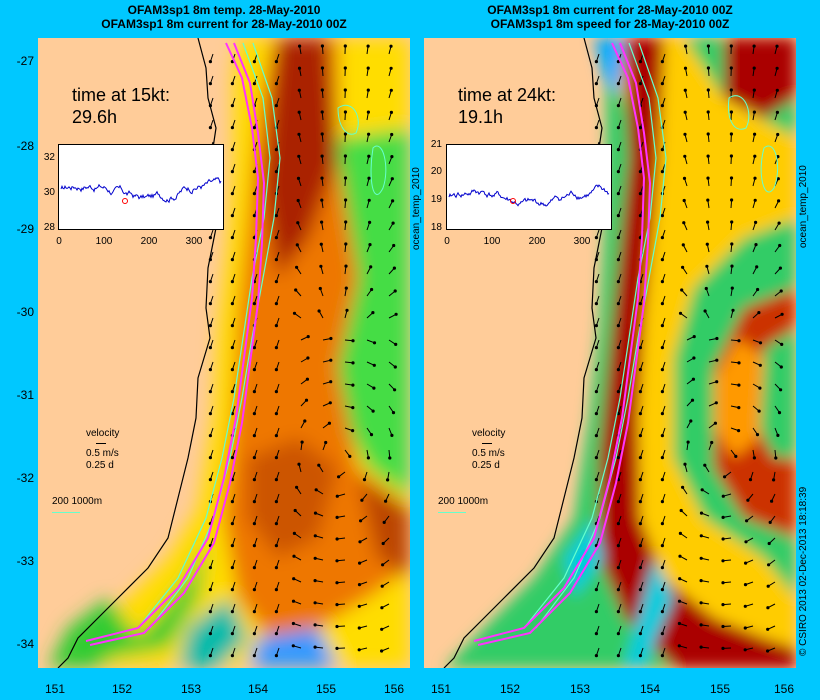 This screenshot has width=820, height=700. What do you see at coordinates (25, 61) in the screenshot?
I see `y-tick-label: -27` at bounding box center [25, 61].